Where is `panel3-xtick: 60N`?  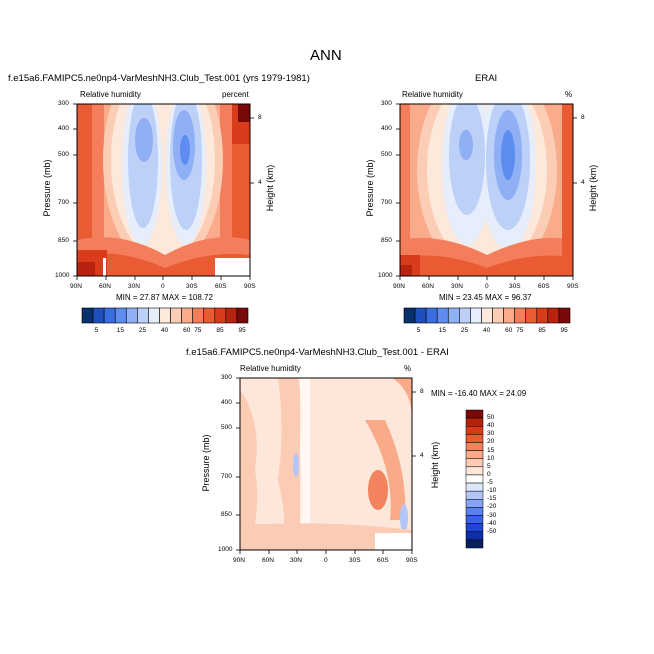 panel3-xtick: 60N is located at coordinates (268, 560).